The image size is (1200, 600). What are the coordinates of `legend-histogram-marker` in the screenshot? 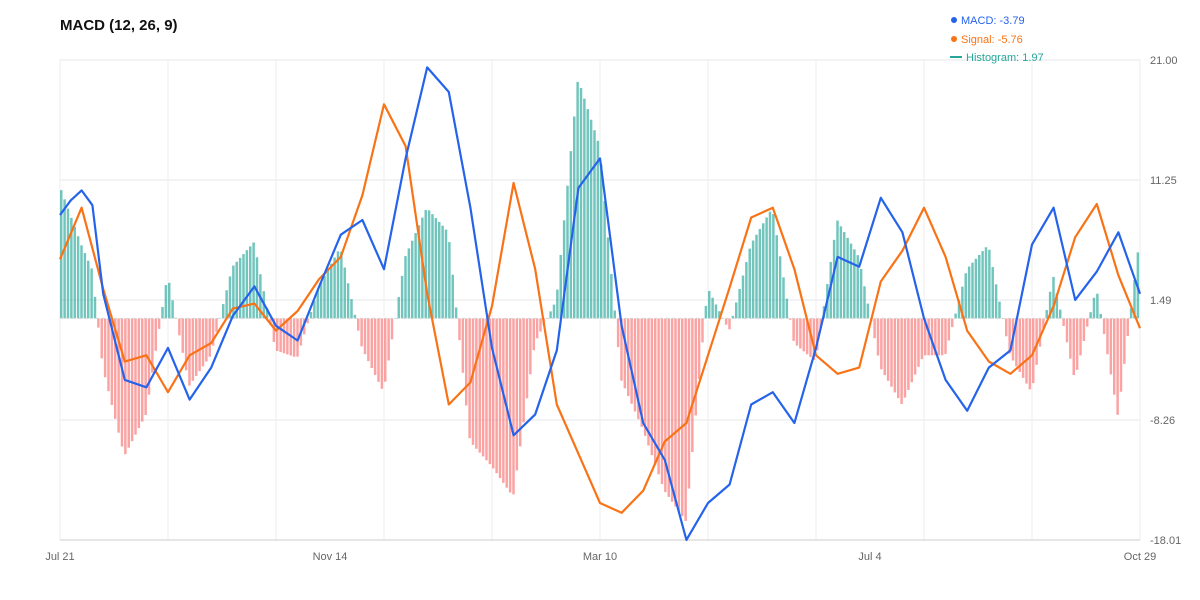 It's located at (956, 57).